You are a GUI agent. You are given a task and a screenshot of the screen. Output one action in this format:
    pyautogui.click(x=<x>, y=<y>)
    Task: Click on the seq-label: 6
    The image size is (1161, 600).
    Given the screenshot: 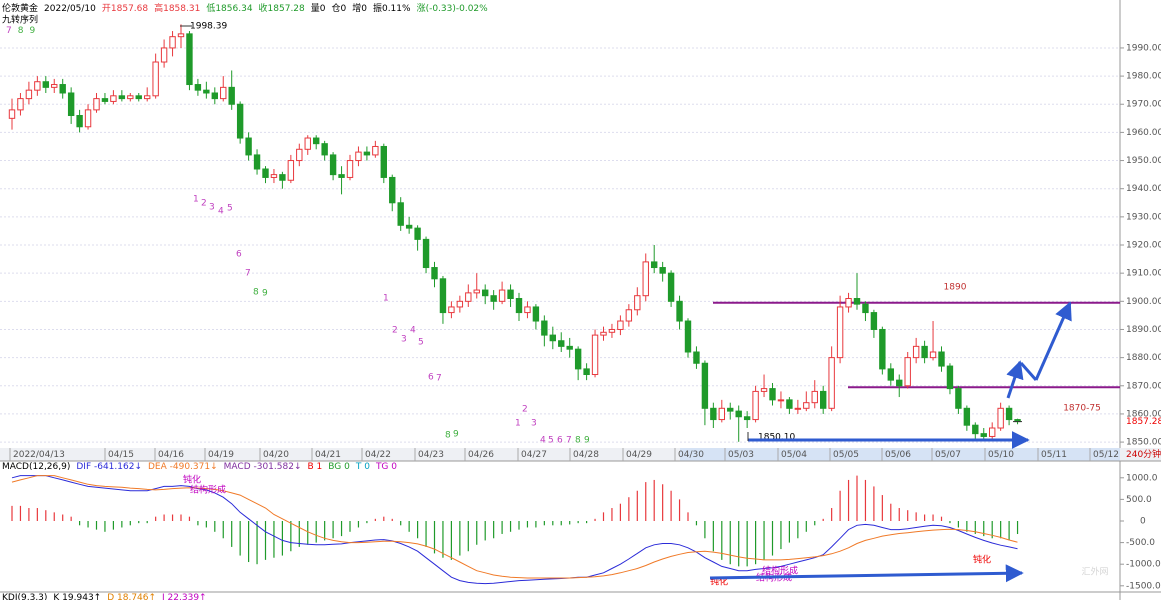 What is the action you would take?
    pyautogui.click(x=431, y=378)
    